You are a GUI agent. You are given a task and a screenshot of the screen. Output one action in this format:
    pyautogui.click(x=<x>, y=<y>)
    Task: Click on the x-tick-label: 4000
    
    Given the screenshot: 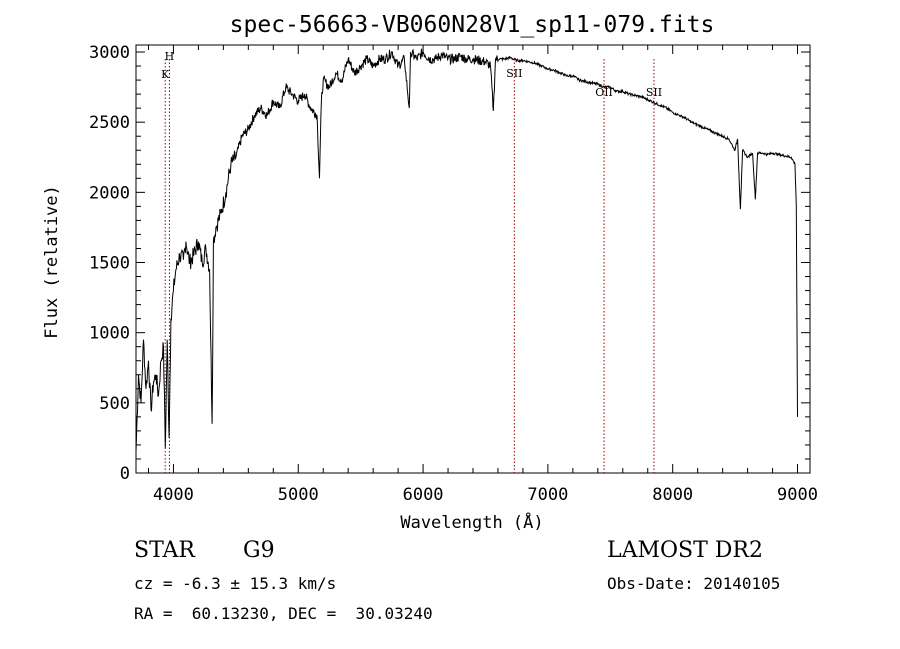 What is the action you would take?
    pyautogui.click(x=173, y=495)
    